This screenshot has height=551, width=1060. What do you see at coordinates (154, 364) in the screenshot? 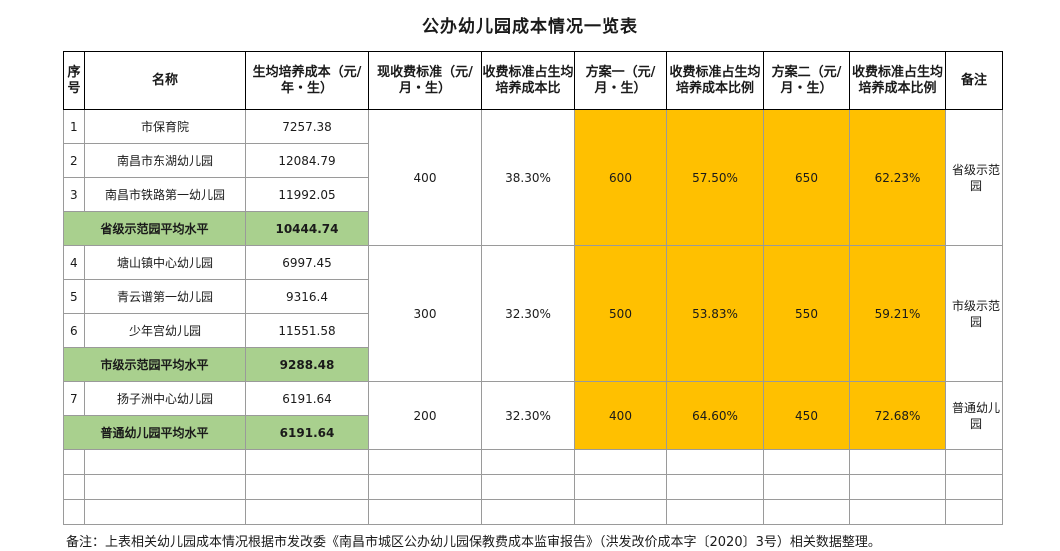
I see `average-label: 市级示范园平均水平` at bounding box center [154, 364].